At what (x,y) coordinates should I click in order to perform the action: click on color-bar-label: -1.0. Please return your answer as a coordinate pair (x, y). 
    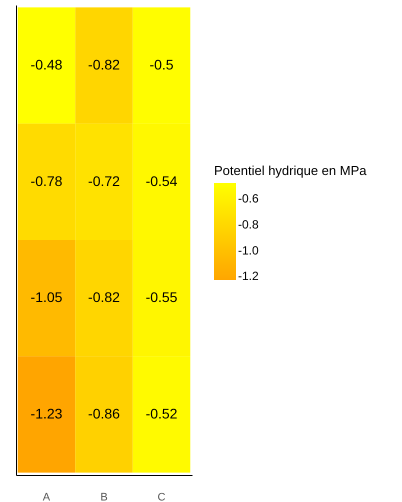
    Looking at the image, I should click on (249, 250).